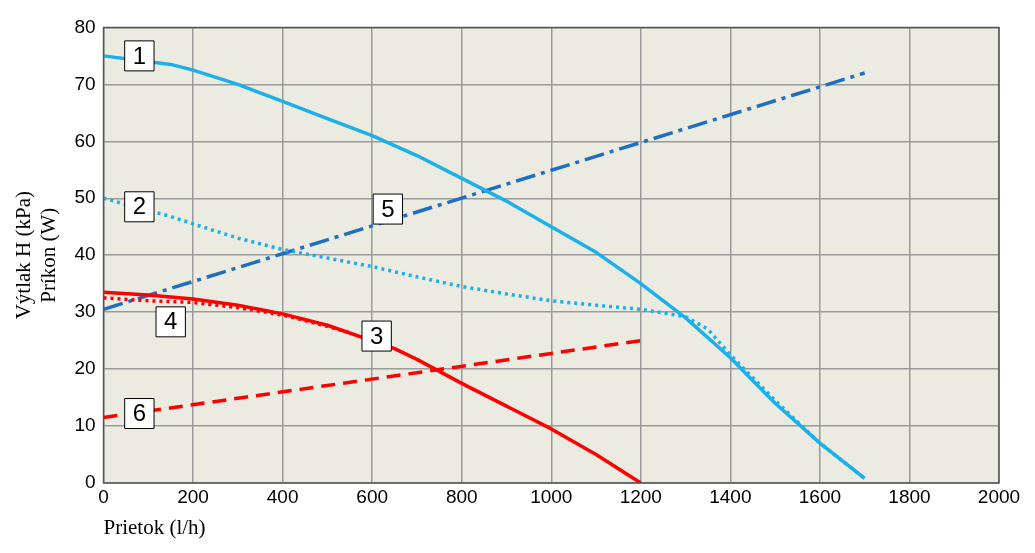  Describe the element at coordinates (36, 255) in the screenshot. I see `y-axis-title: Výtlak H (kPa) Príkon (W)` at that location.